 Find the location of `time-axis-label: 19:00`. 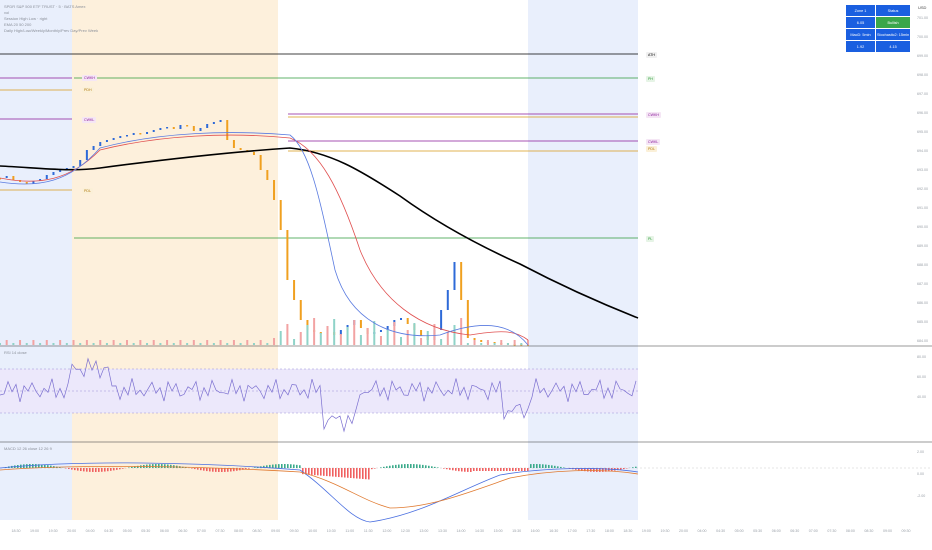

time-axis-label: 19:00 is located at coordinates (35, 531).